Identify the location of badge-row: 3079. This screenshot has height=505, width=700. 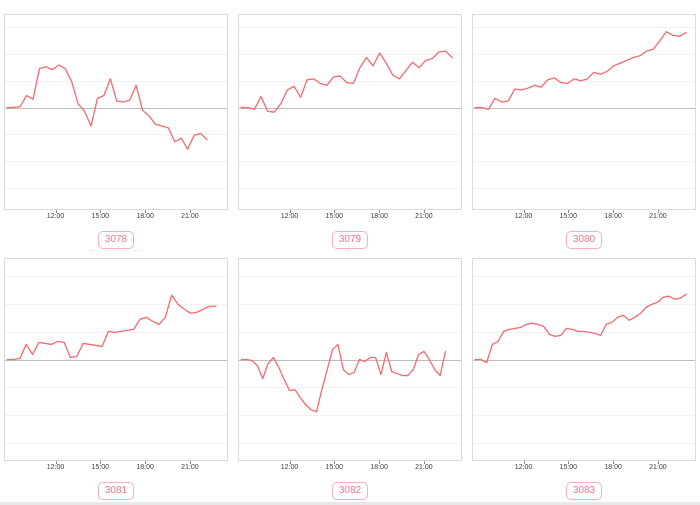
(350, 239).